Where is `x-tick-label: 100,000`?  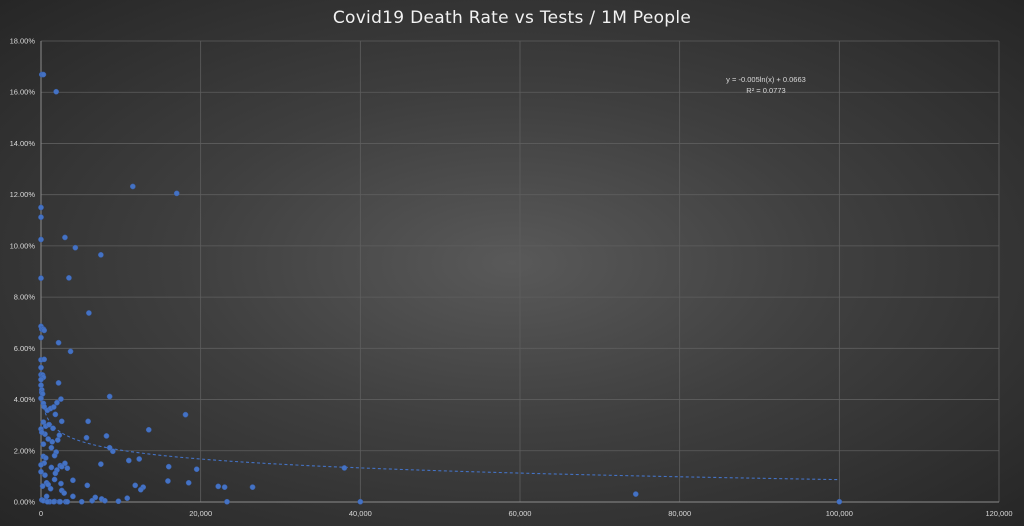 x-tick-label: 100,000 is located at coordinates (839, 513).